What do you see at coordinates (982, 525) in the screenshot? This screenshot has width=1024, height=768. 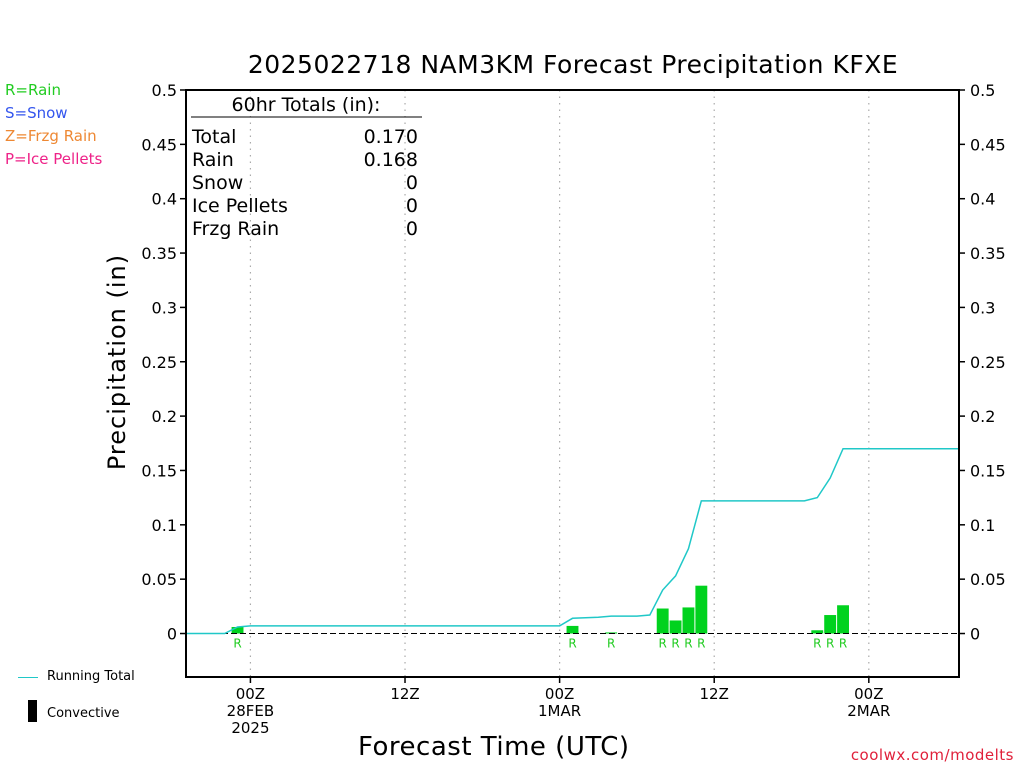 I see `y-tick-label-right: 0.1` at bounding box center [982, 525].